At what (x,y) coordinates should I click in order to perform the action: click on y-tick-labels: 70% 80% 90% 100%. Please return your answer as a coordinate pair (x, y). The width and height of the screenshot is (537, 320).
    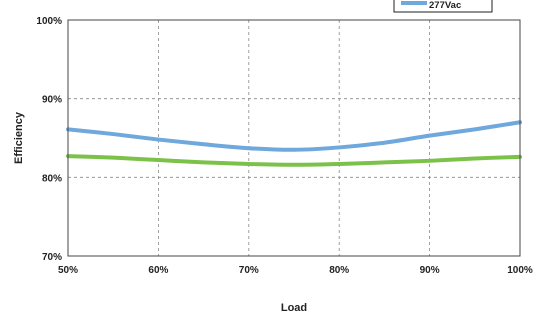
    Looking at the image, I should click on (49, 139).